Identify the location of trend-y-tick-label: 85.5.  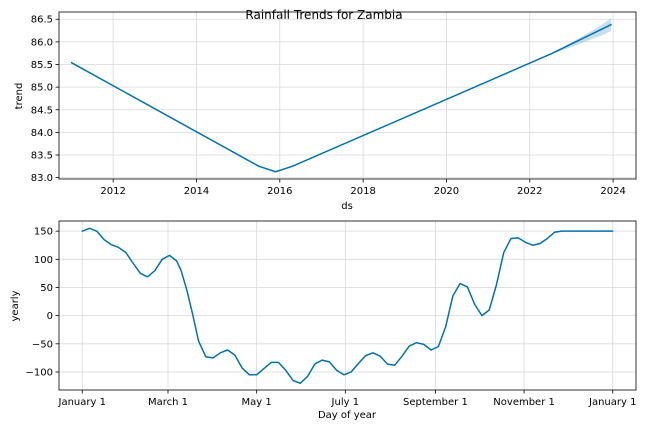
(42, 65).